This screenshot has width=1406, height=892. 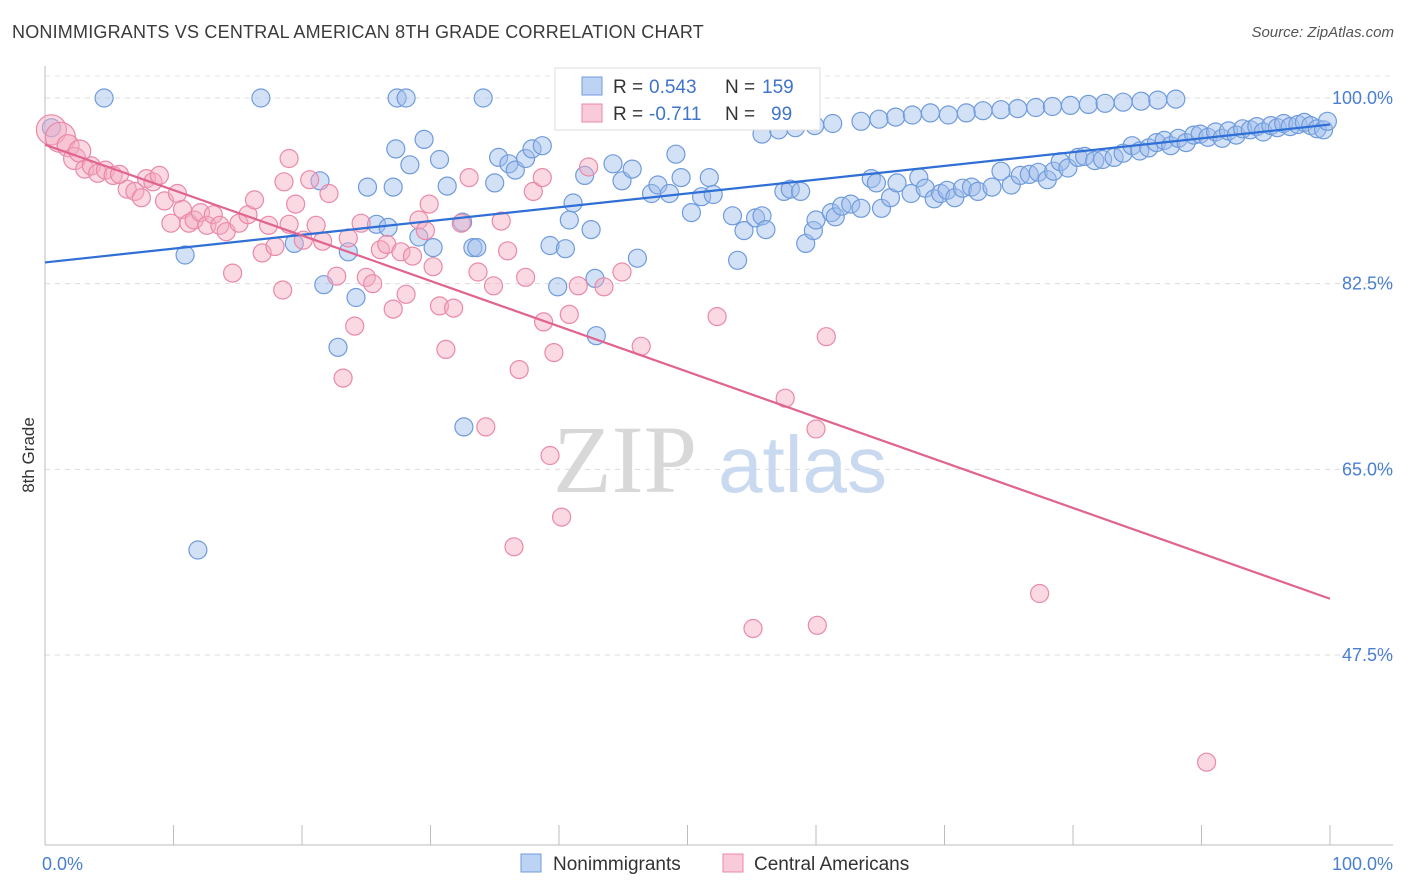 I want to click on legend-r-label-1: R =, so click(x=628, y=87).